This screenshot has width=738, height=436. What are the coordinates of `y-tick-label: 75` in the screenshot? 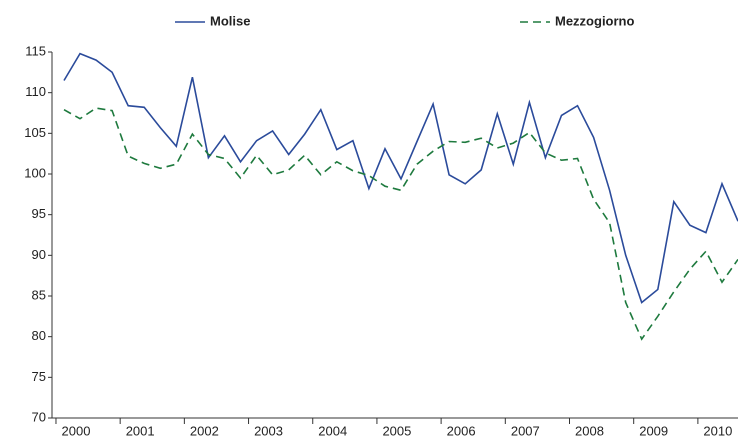 It's located at (39, 376).